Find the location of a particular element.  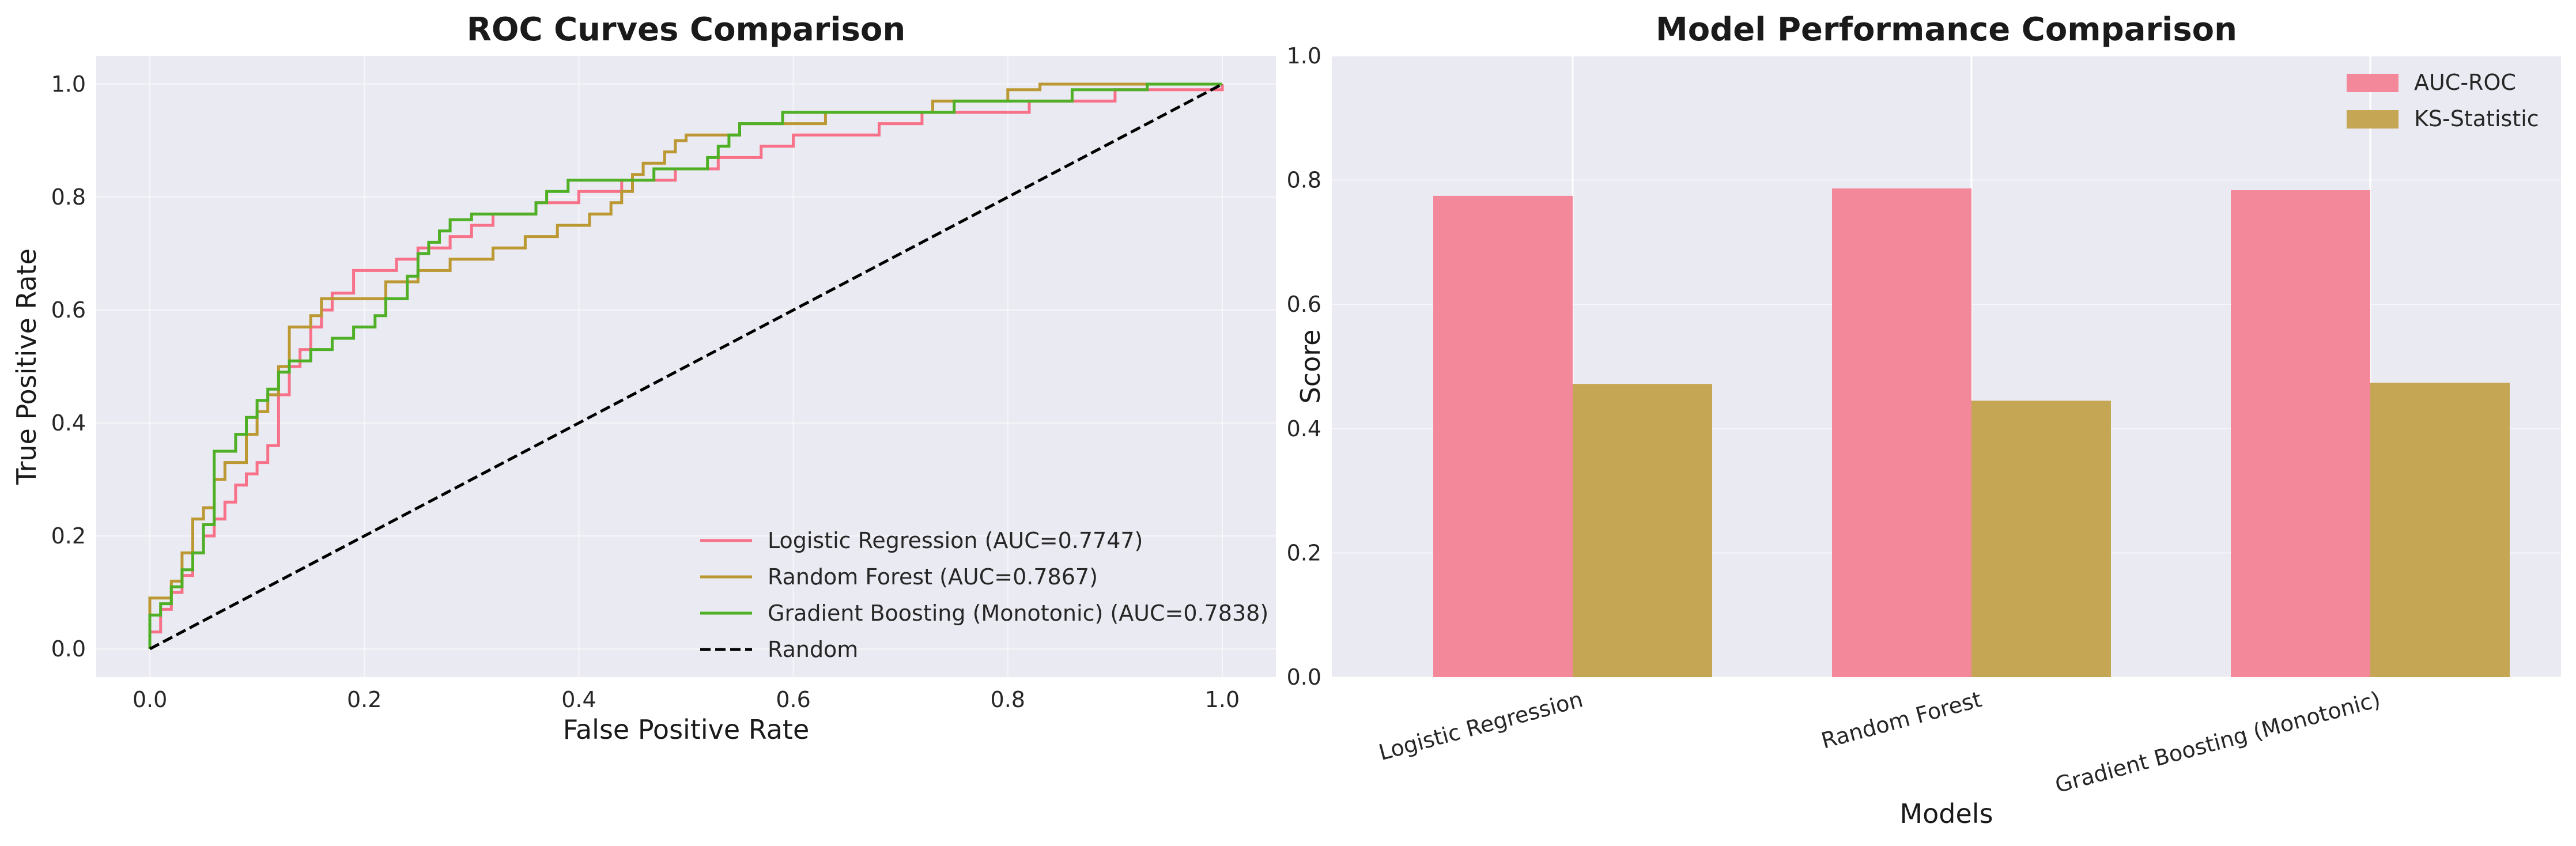

bar-y-tick-label: 1.0 is located at coordinates (1304, 56).